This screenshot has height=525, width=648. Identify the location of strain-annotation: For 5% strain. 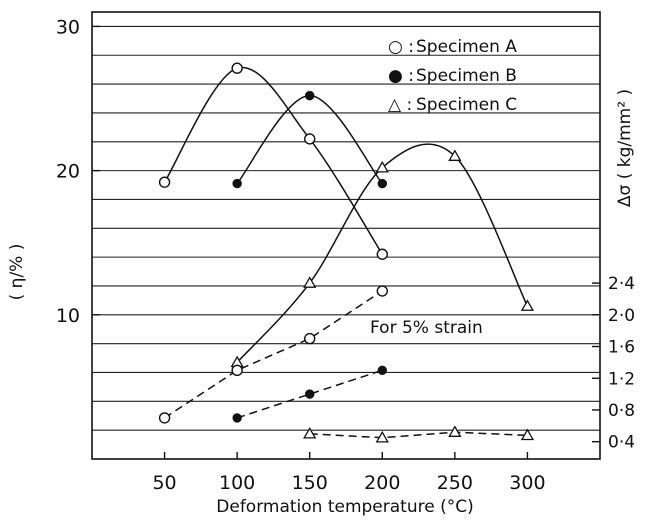
(426, 328).